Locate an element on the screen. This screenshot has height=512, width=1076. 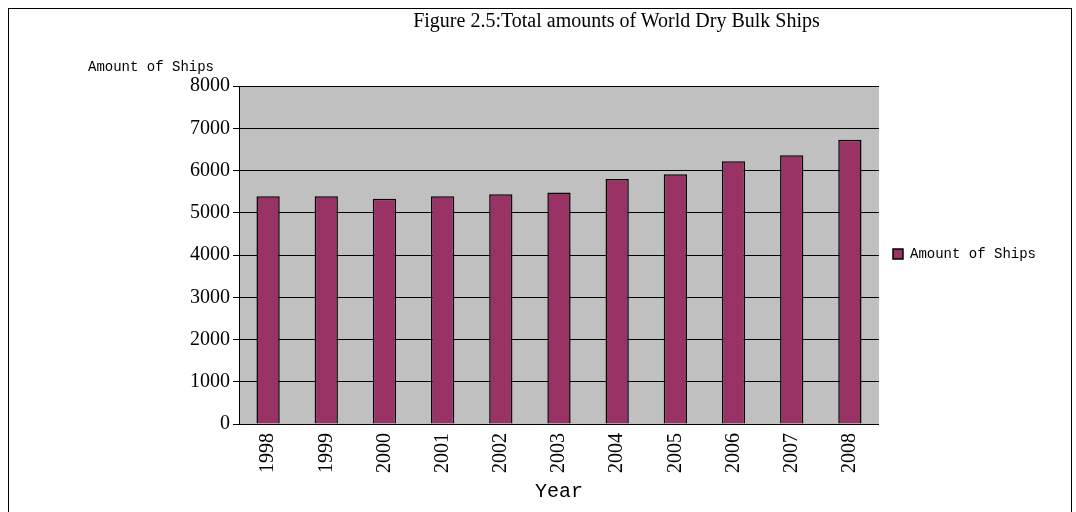
y-tick-label: 3000 is located at coordinates (210, 295).